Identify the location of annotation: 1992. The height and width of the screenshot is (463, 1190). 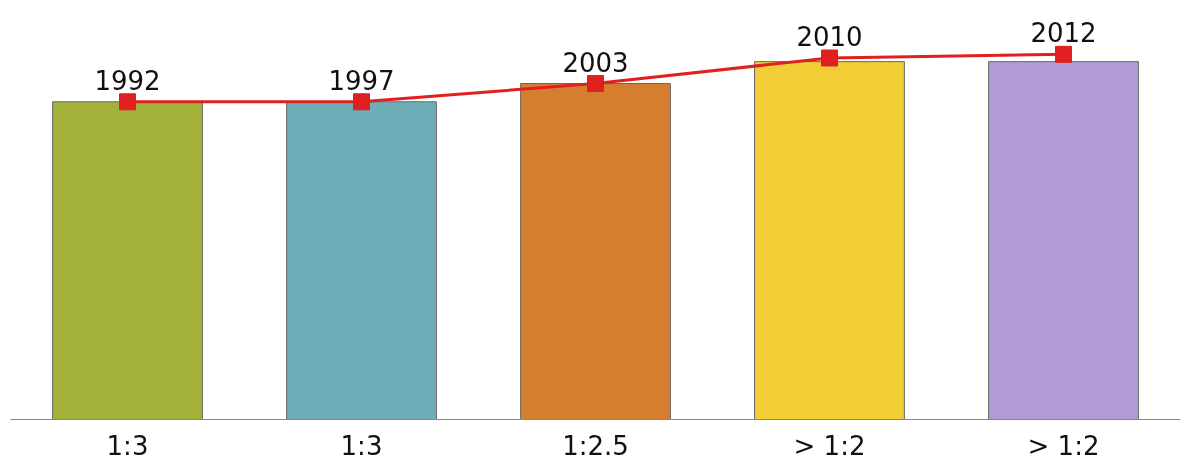
(127, 80).